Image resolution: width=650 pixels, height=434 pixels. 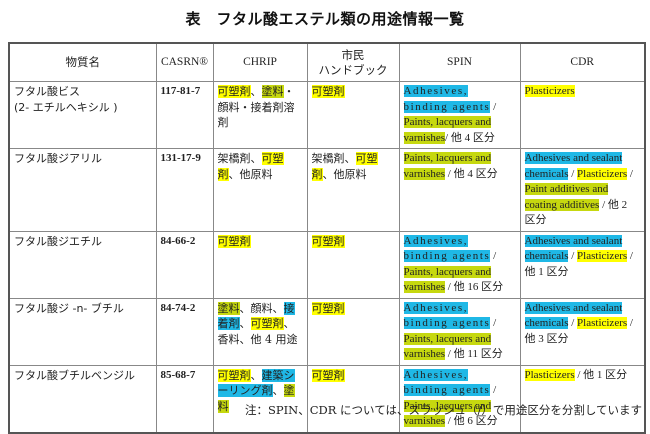 What do you see at coordinates (82, 398) in the screenshot?
I see `substance-name: フタル酸ブチルベンジル` at bounding box center [82, 398].